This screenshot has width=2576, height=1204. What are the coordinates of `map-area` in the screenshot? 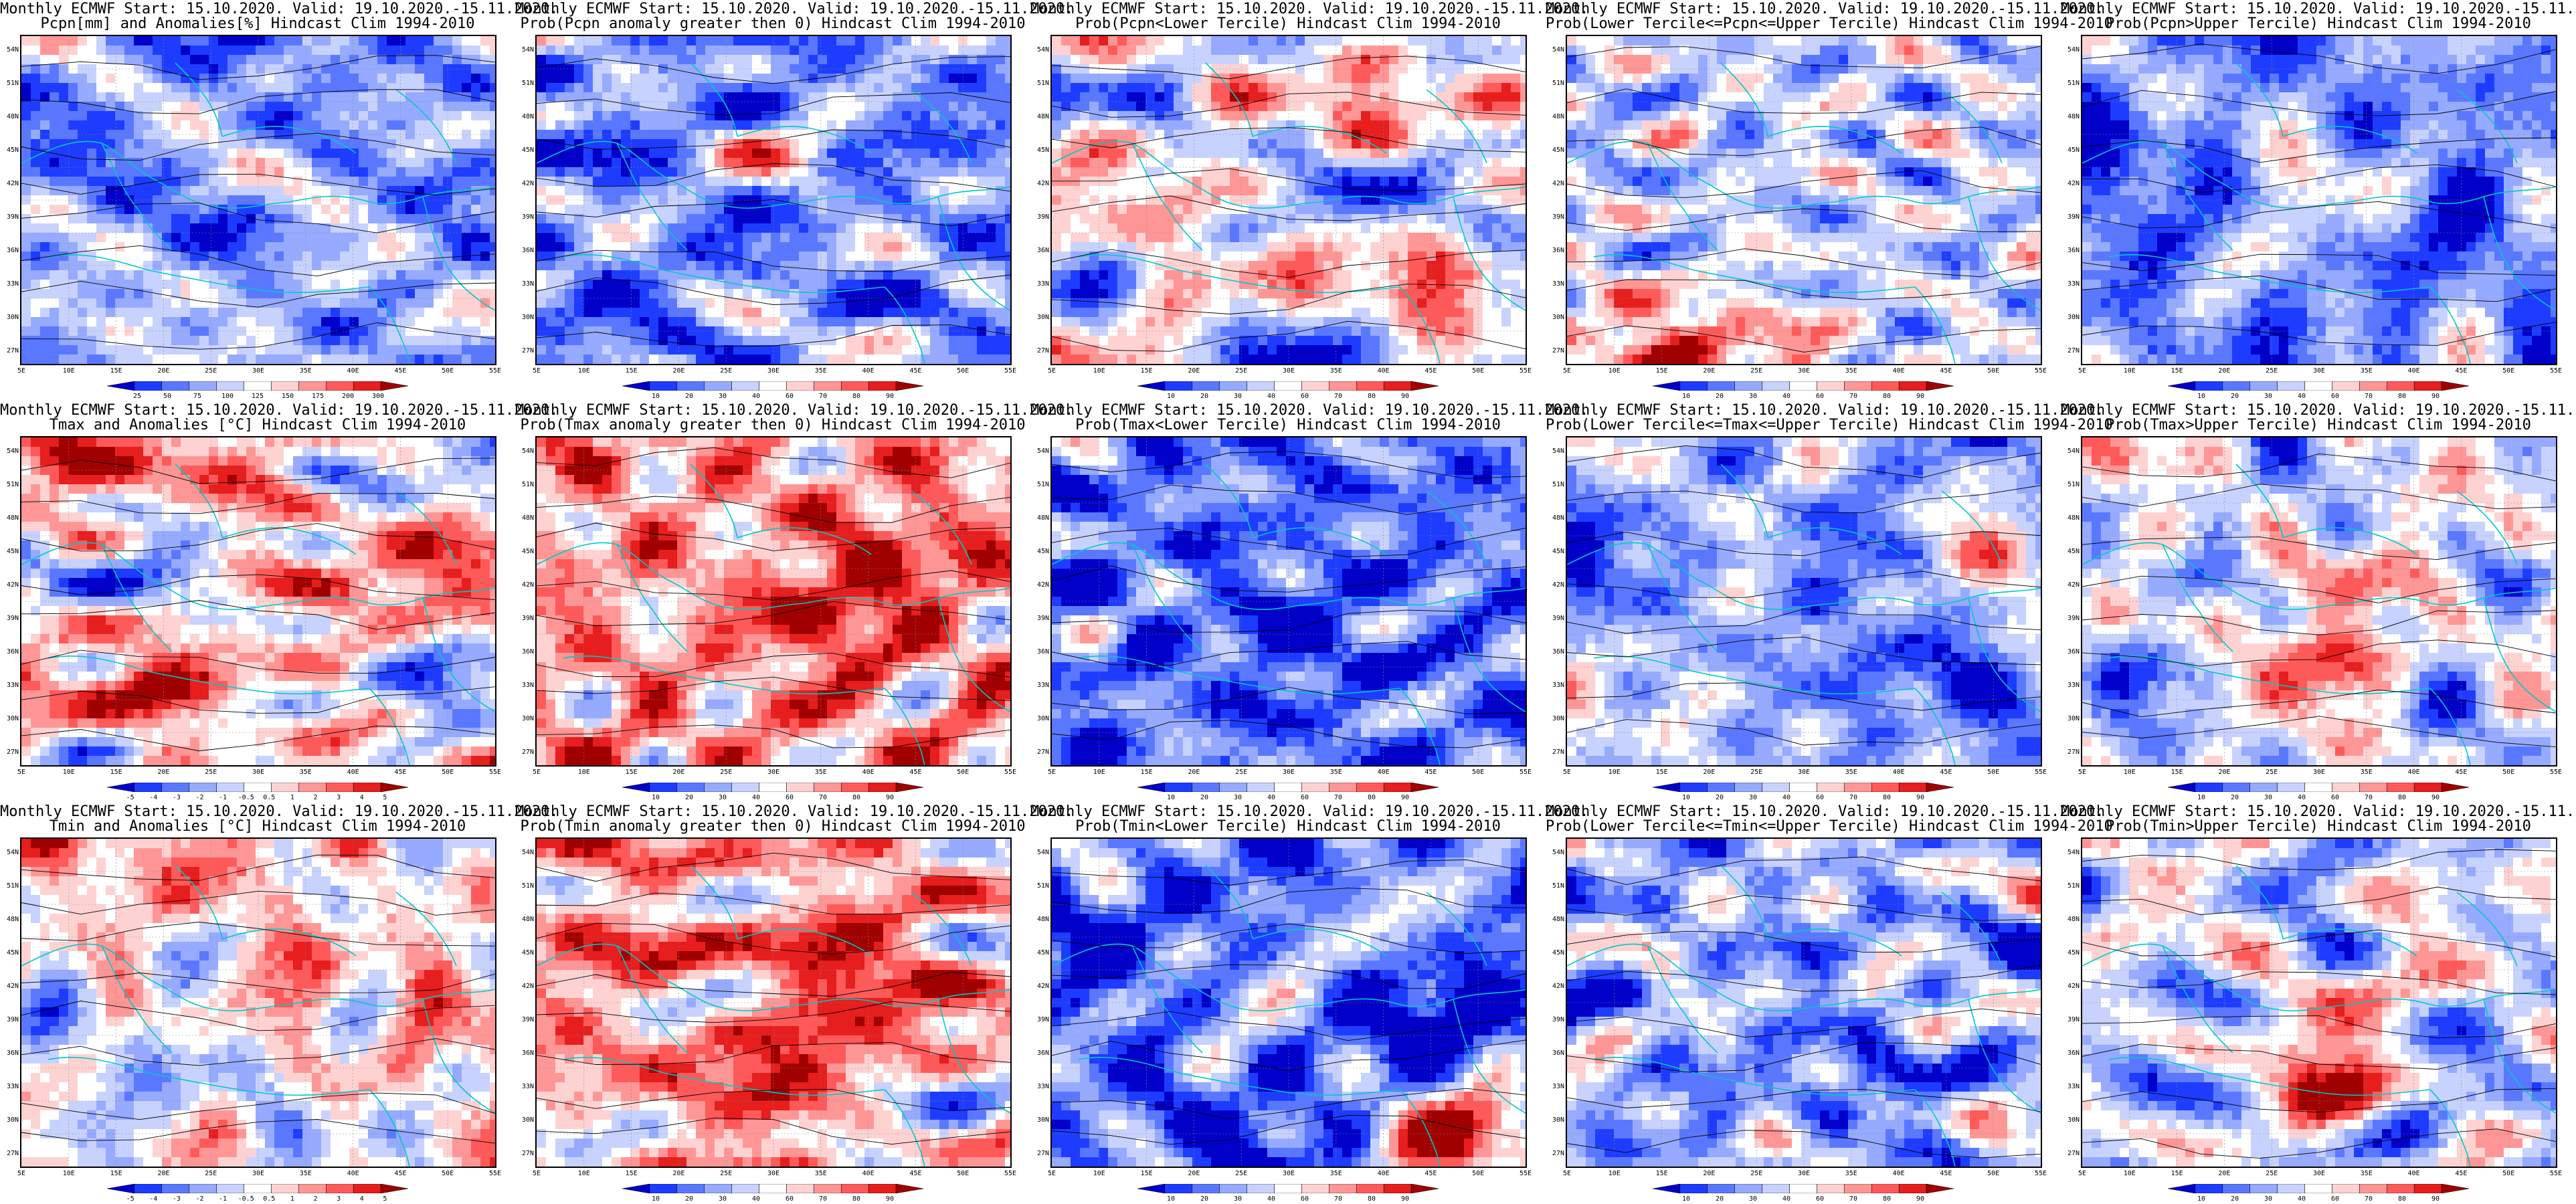 It's located at (2319, 1002).